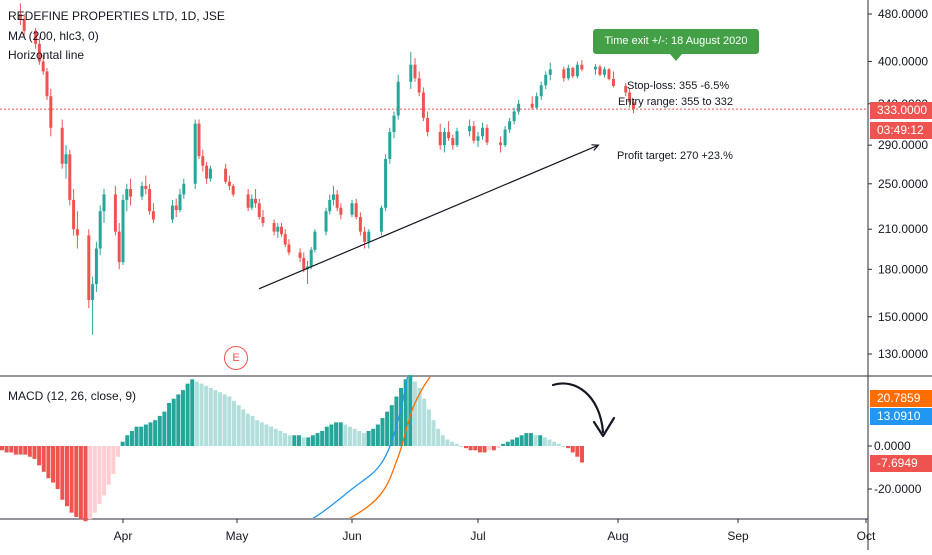 The width and height of the screenshot is (932, 555). Describe the element at coordinates (595, 147) in the screenshot. I see `trend-line-arrowhead` at that location.